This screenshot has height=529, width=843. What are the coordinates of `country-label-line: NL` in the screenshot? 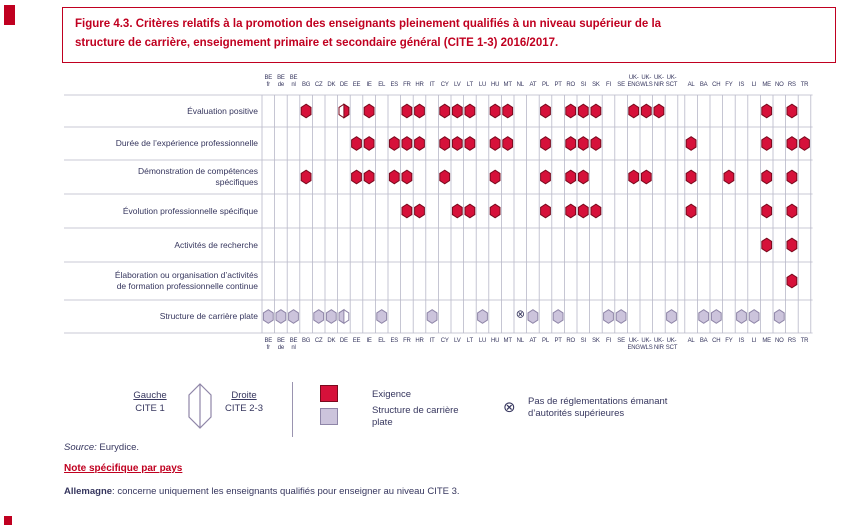 It's located at (520, 85).